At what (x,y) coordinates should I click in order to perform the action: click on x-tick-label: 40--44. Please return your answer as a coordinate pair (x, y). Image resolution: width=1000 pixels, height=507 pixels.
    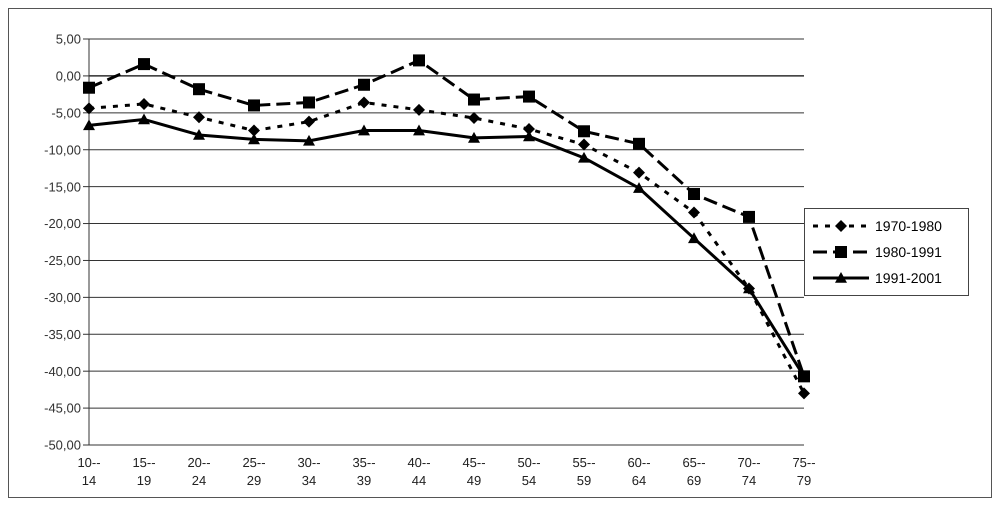
    Looking at the image, I should click on (419, 471).